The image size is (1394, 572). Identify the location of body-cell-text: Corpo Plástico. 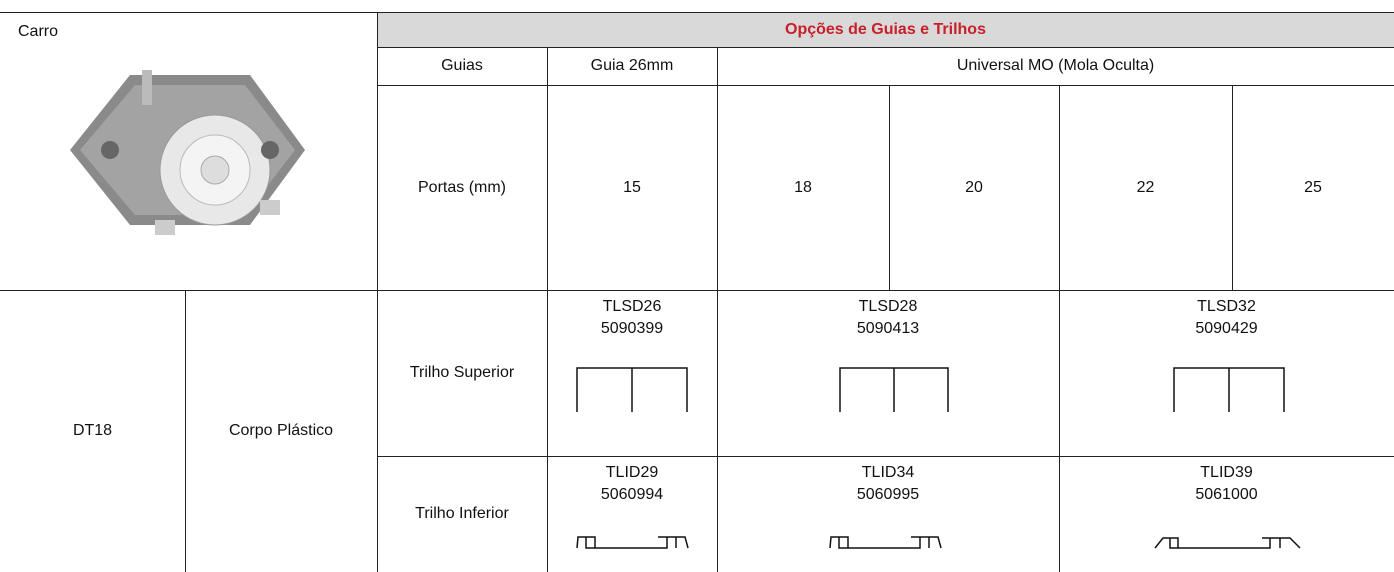
(281, 430).